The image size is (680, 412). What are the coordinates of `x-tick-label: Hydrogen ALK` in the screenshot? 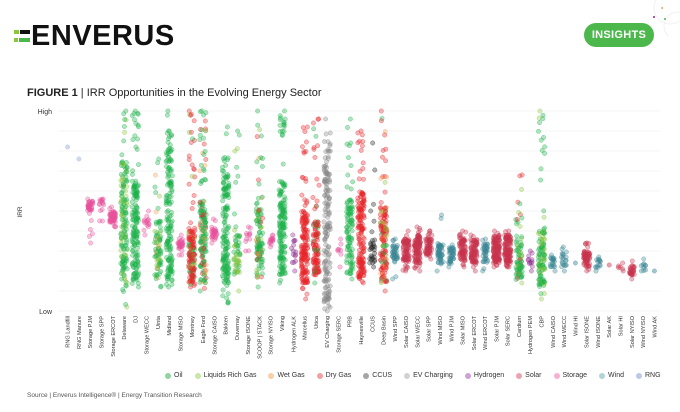 It's located at (294, 334).